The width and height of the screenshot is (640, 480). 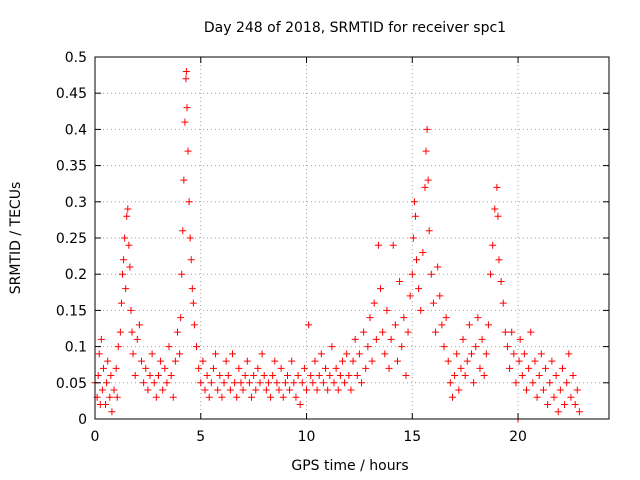 What do you see at coordinates (76, 348) in the screenshot?
I see `y-tick-label: 0.1` at bounding box center [76, 348].